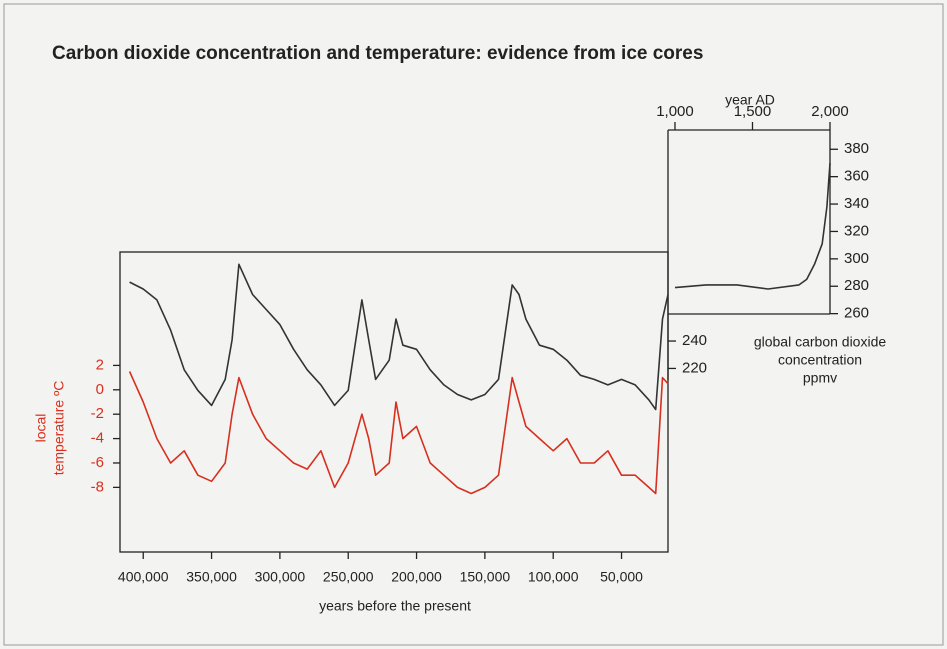 This screenshot has width=947, height=649. What do you see at coordinates (143, 577) in the screenshot?
I see `x-tick-label: 400,000` at bounding box center [143, 577].